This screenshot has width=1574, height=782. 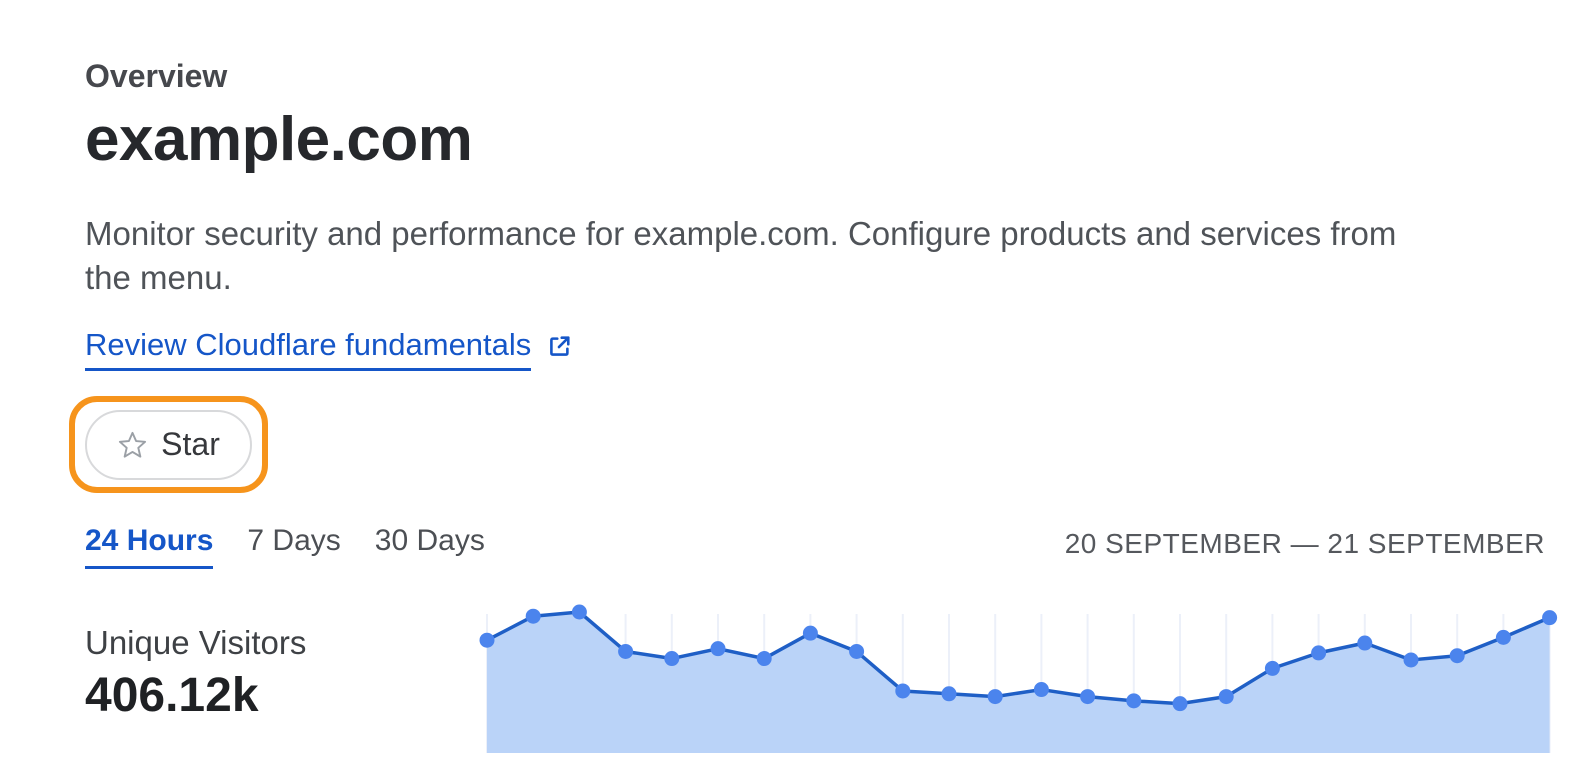 What do you see at coordinates (560, 345) in the screenshot?
I see `external-link-icon` at bounding box center [560, 345].